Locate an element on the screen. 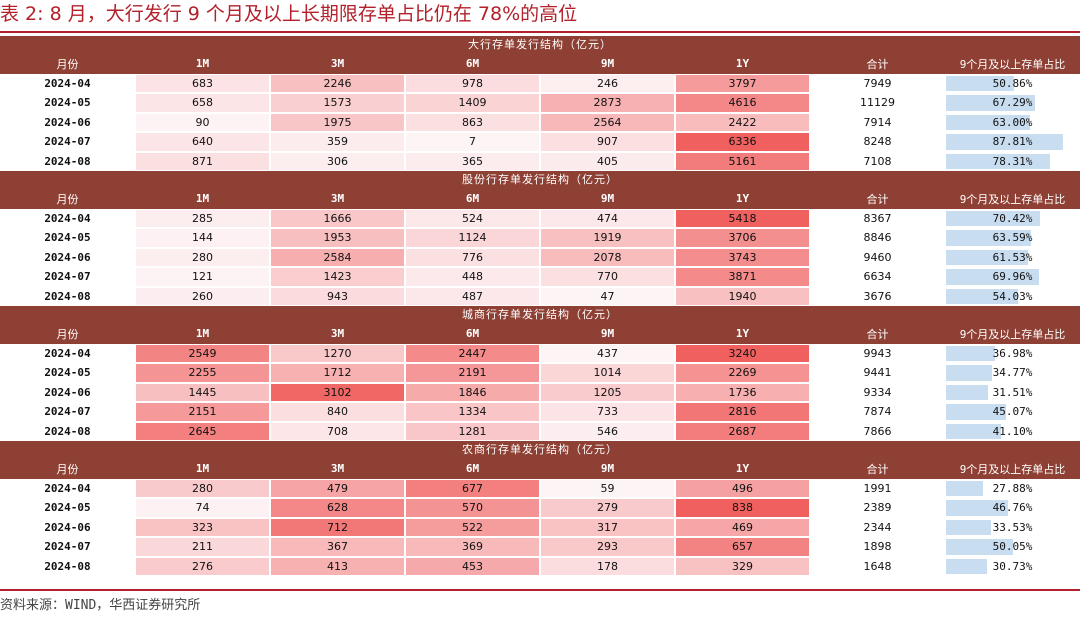 This screenshot has height=617, width=1080. value-cell: 323 is located at coordinates (202, 527).